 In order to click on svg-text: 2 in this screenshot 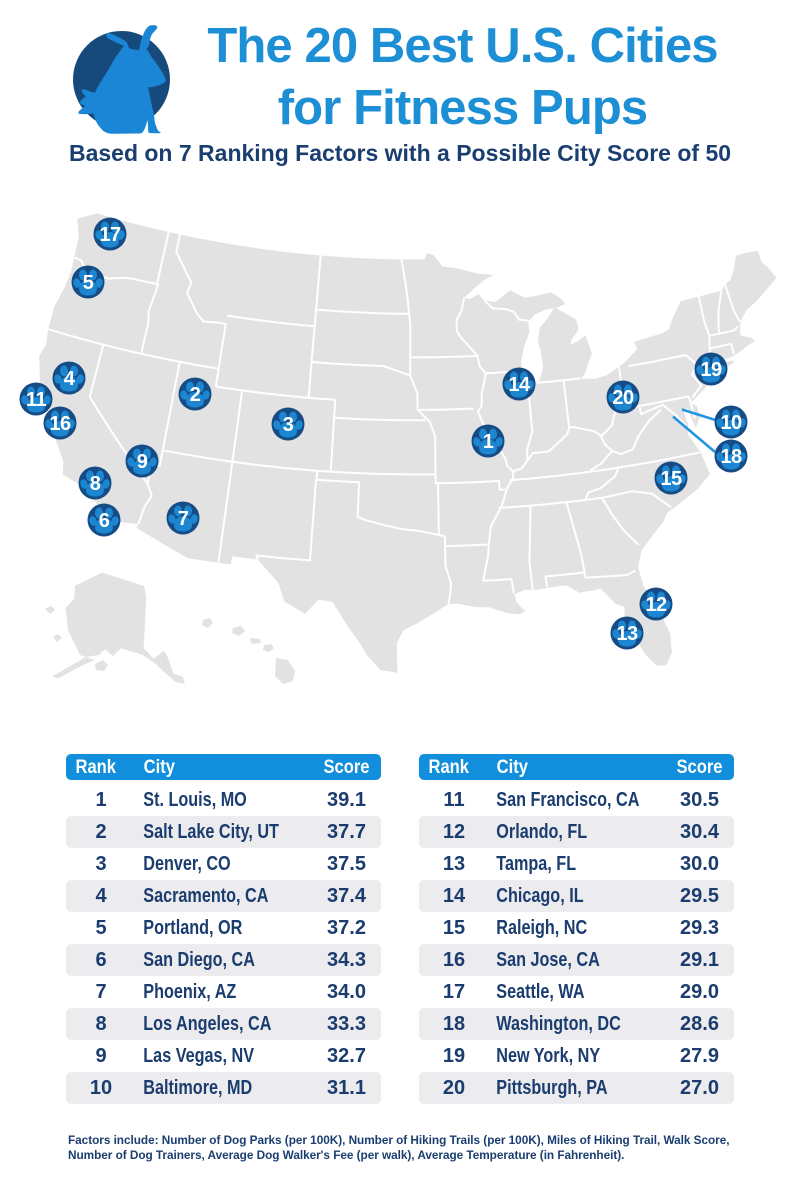, I will do `click(195, 395)`.